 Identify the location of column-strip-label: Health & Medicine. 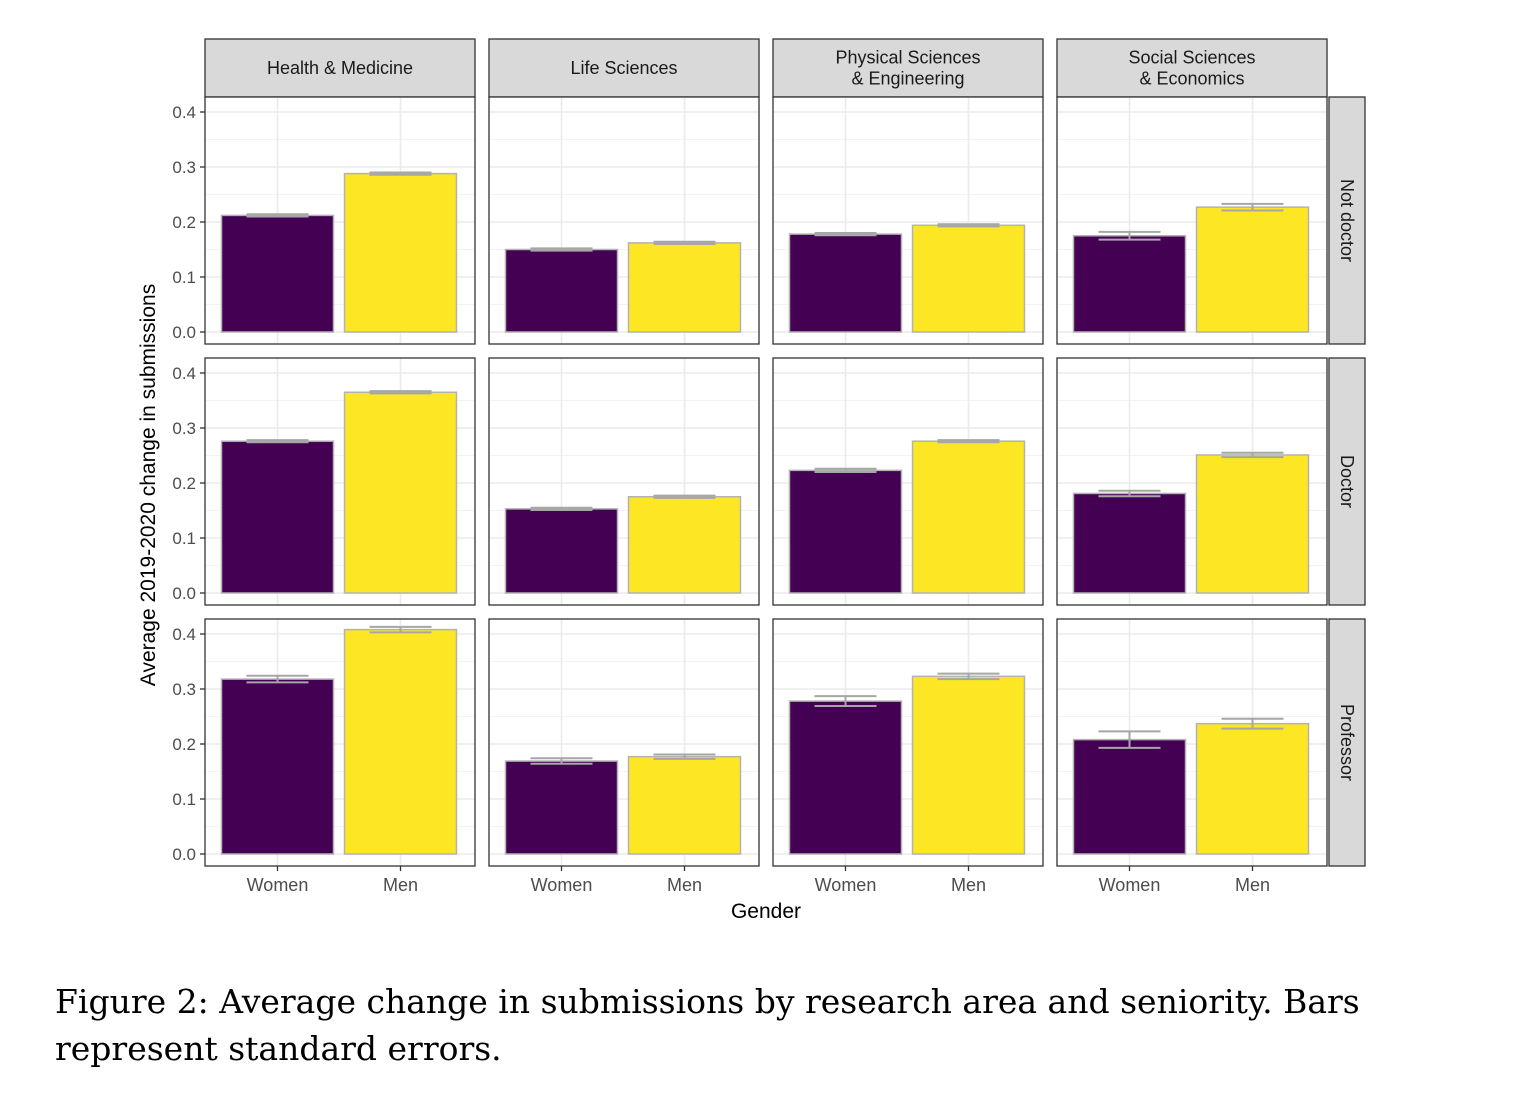
(340, 68).